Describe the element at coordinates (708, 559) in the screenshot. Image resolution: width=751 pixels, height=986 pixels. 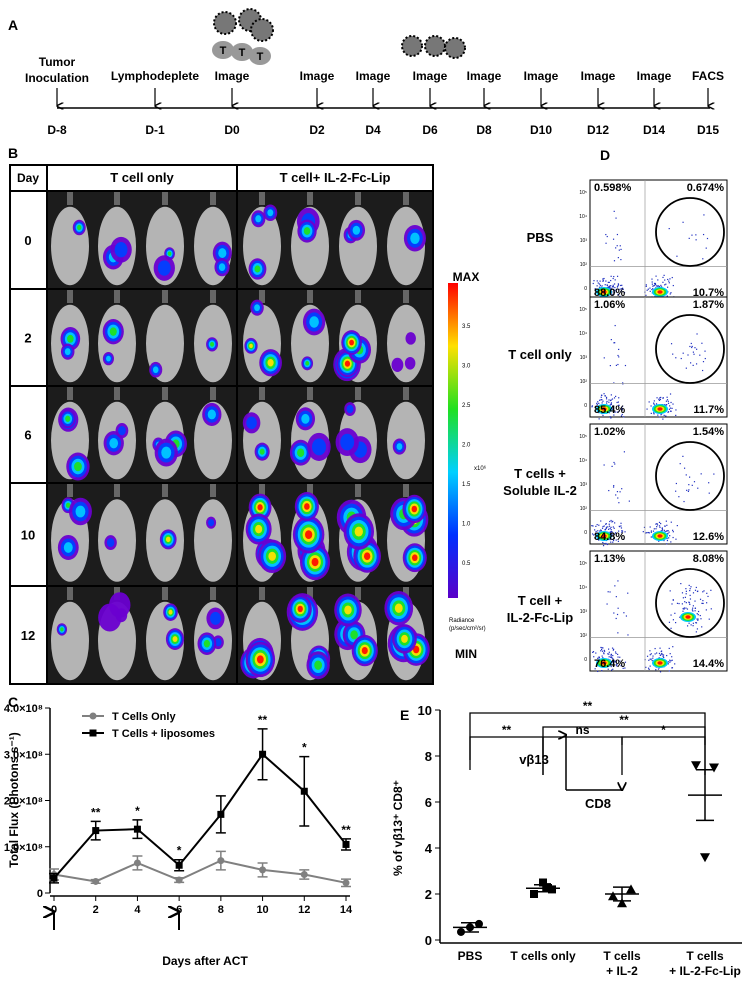
I see `quadrant-percent: 8.08%` at that location.